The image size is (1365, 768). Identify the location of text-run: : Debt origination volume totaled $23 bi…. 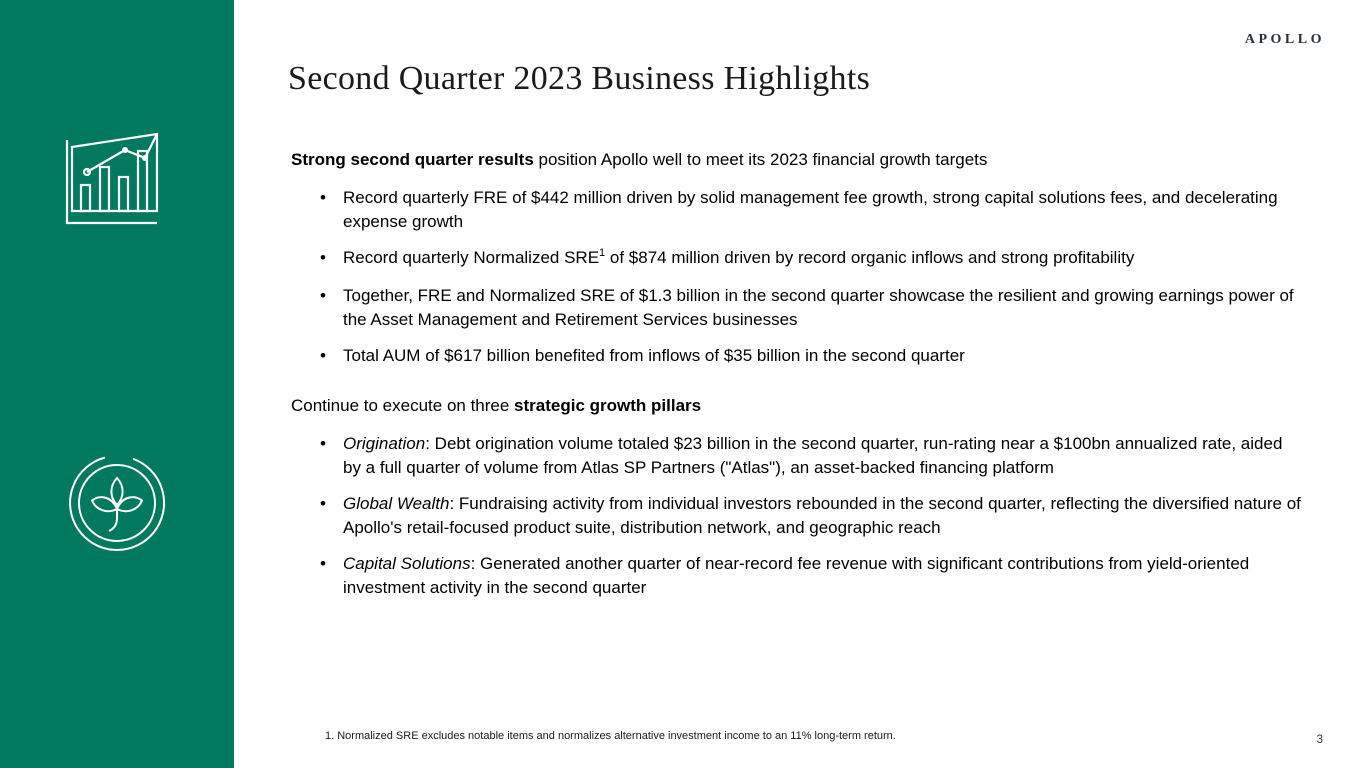
(813, 455).